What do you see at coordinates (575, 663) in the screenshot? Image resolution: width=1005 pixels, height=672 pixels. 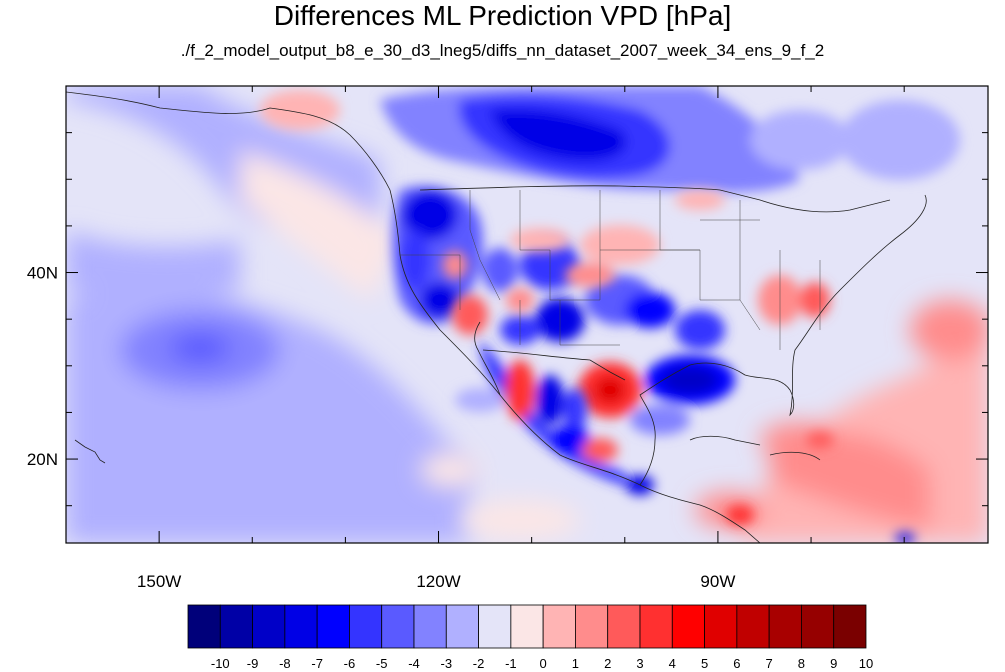 I see `colorbar-label: 1` at bounding box center [575, 663].